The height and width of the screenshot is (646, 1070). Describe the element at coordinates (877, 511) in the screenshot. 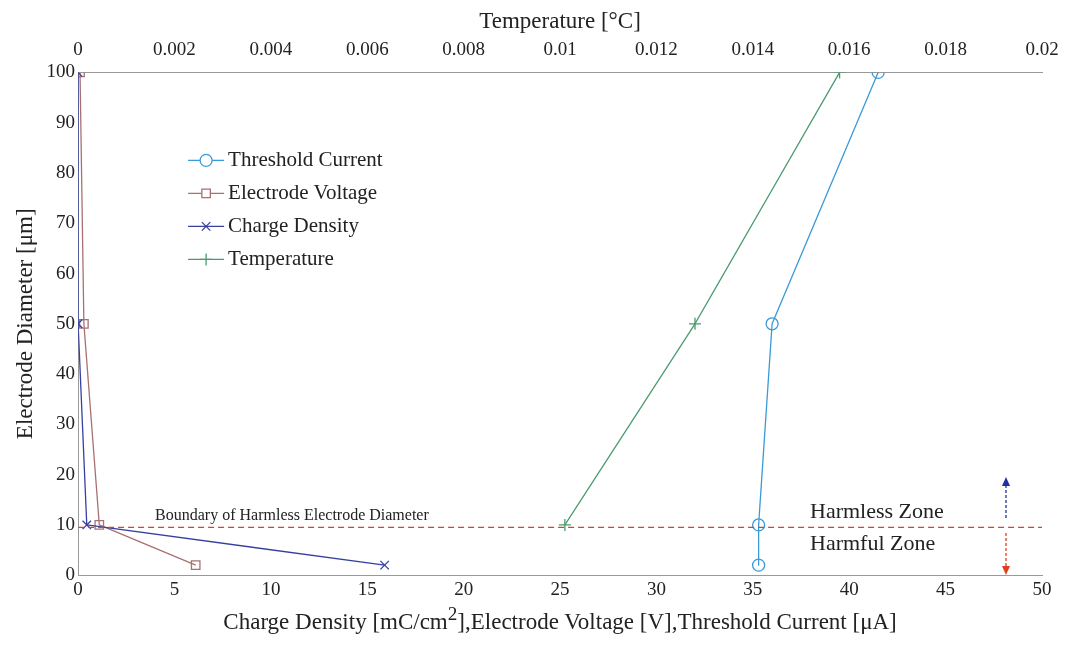

I see `annotation: Harmless Zone` at that location.